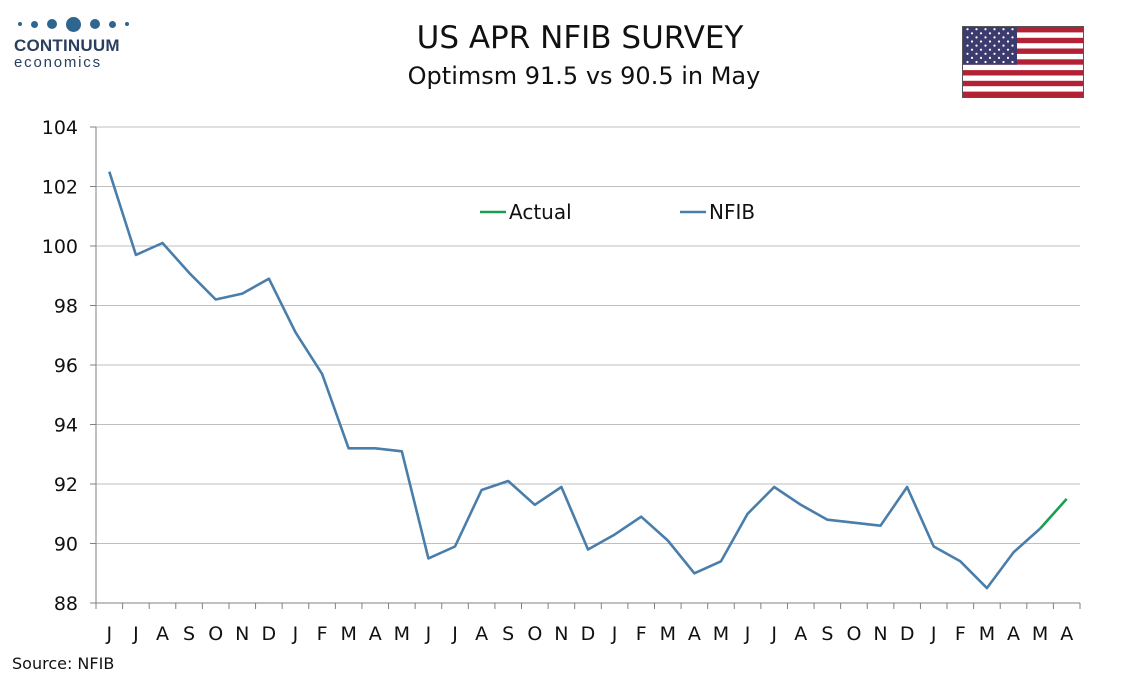 The height and width of the screenshot is (680, 1134). I want to click on y-tick-label: 102, so click(60, 188).